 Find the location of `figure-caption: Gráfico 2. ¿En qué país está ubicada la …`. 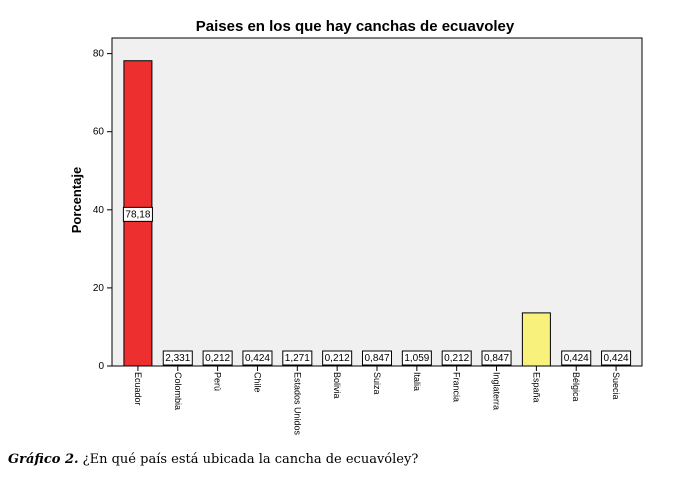

figure-caption: Gráfico 2. ¿En qué país está ubicada la … is located at coordinates (213, 459).